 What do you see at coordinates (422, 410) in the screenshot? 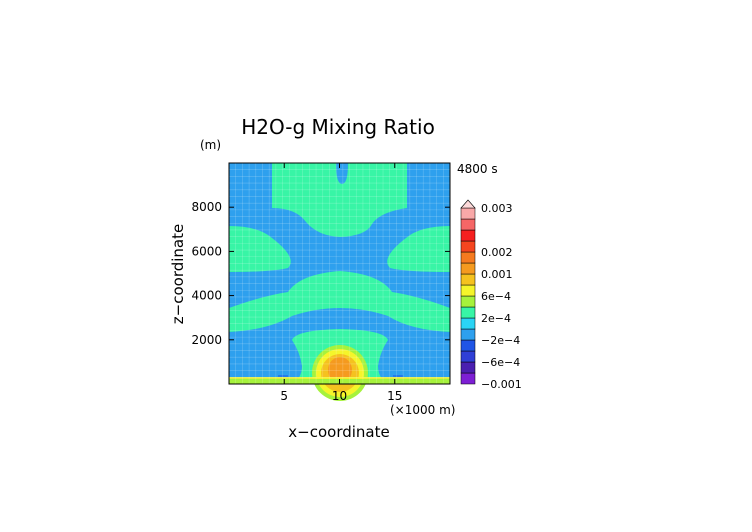
I see `x-unit-label: (×1000 m)` at bounding box center [422, 410].